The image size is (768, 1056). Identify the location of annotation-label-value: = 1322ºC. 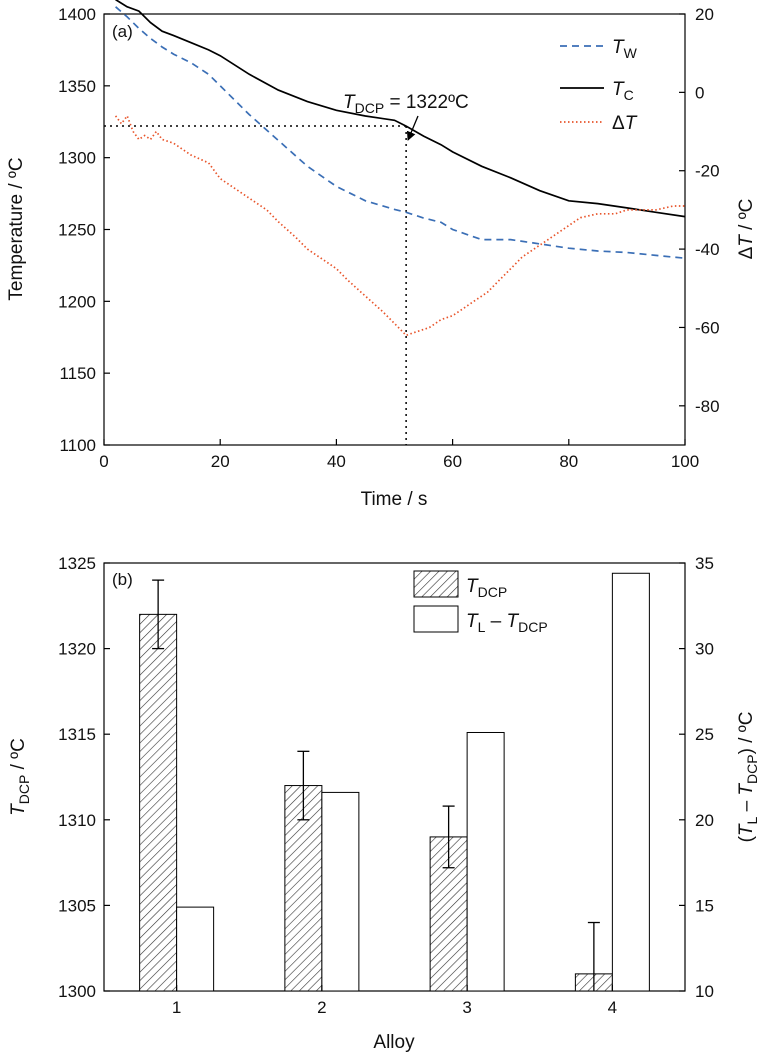
(426, 102).